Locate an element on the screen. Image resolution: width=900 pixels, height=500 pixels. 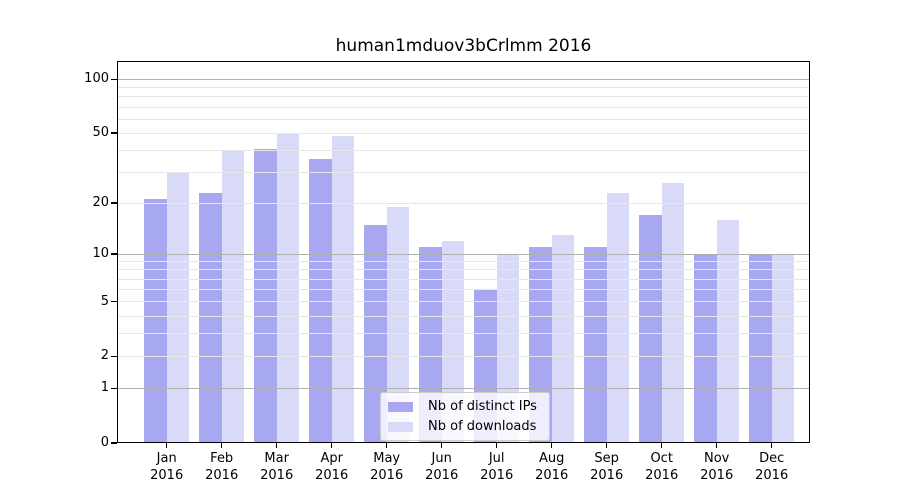
x-tick-label-jan: Jan 2016 is located at coordinates (167, 467).